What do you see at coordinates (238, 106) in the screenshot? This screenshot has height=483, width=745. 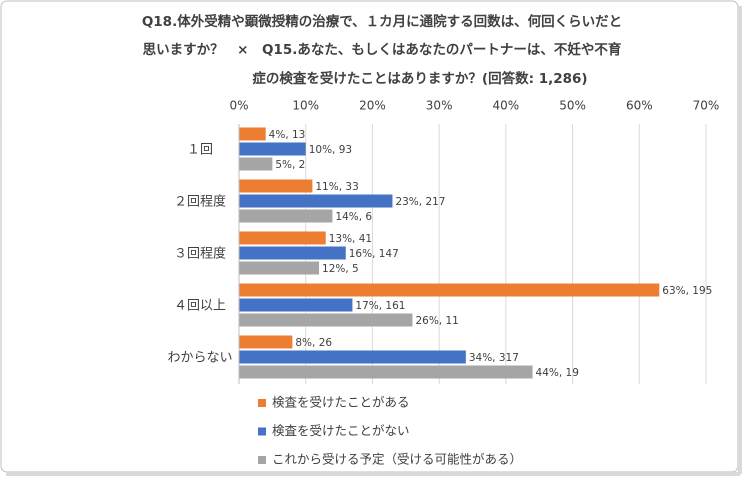 I see `x-tick-label: 0%` at bounding box center [238, 106].